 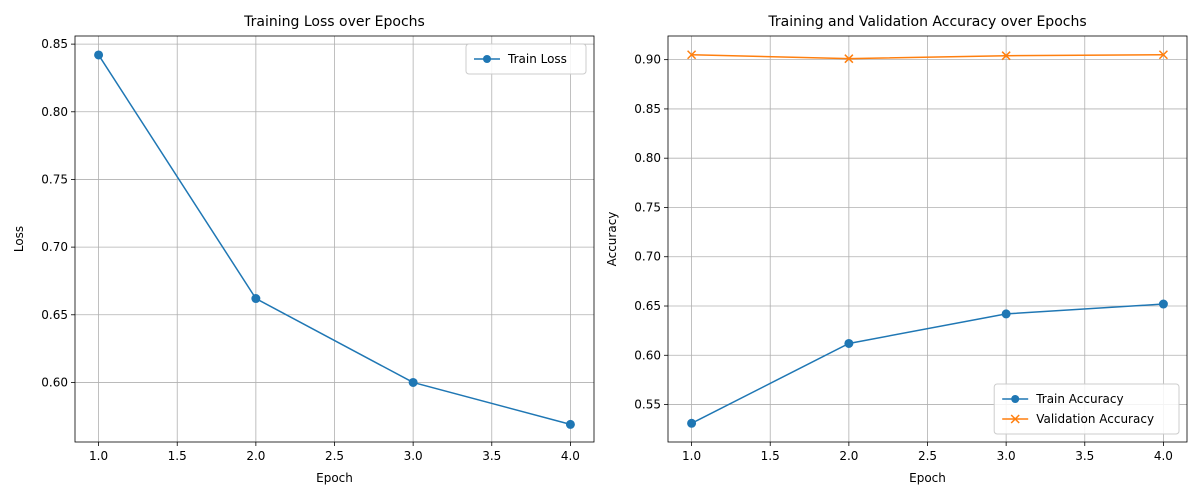 I want to click on y-tick-label: 0.90, so click(x=647, y=60).